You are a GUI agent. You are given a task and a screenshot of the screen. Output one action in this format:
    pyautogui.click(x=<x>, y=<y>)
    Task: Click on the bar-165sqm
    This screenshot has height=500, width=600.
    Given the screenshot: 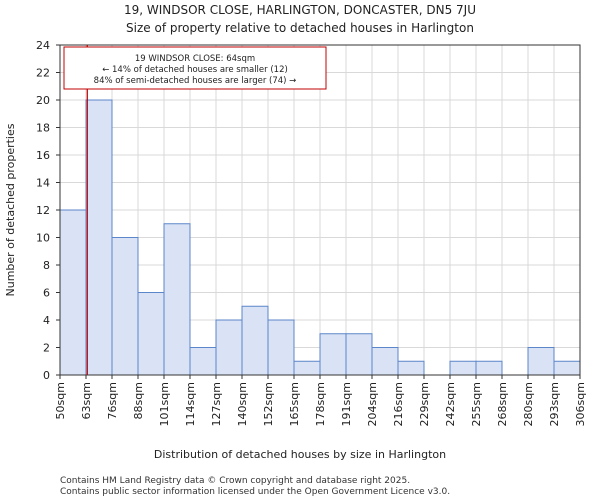 What is the action you would take?
    pyautogui.click(x=307, y=368)
    